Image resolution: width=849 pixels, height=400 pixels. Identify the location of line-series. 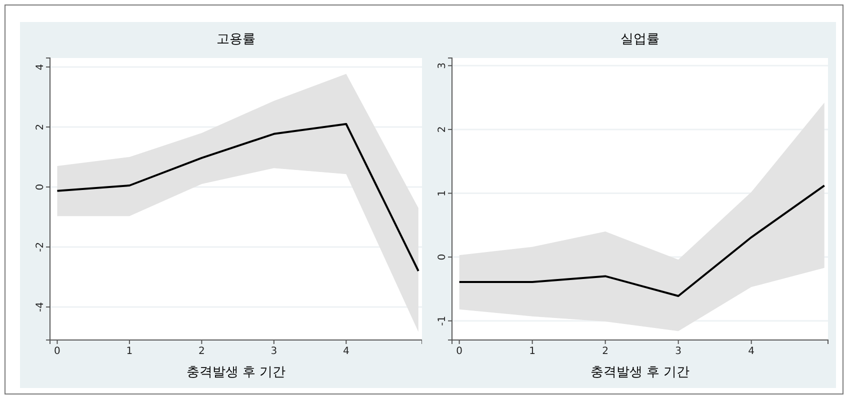
(642, 240).